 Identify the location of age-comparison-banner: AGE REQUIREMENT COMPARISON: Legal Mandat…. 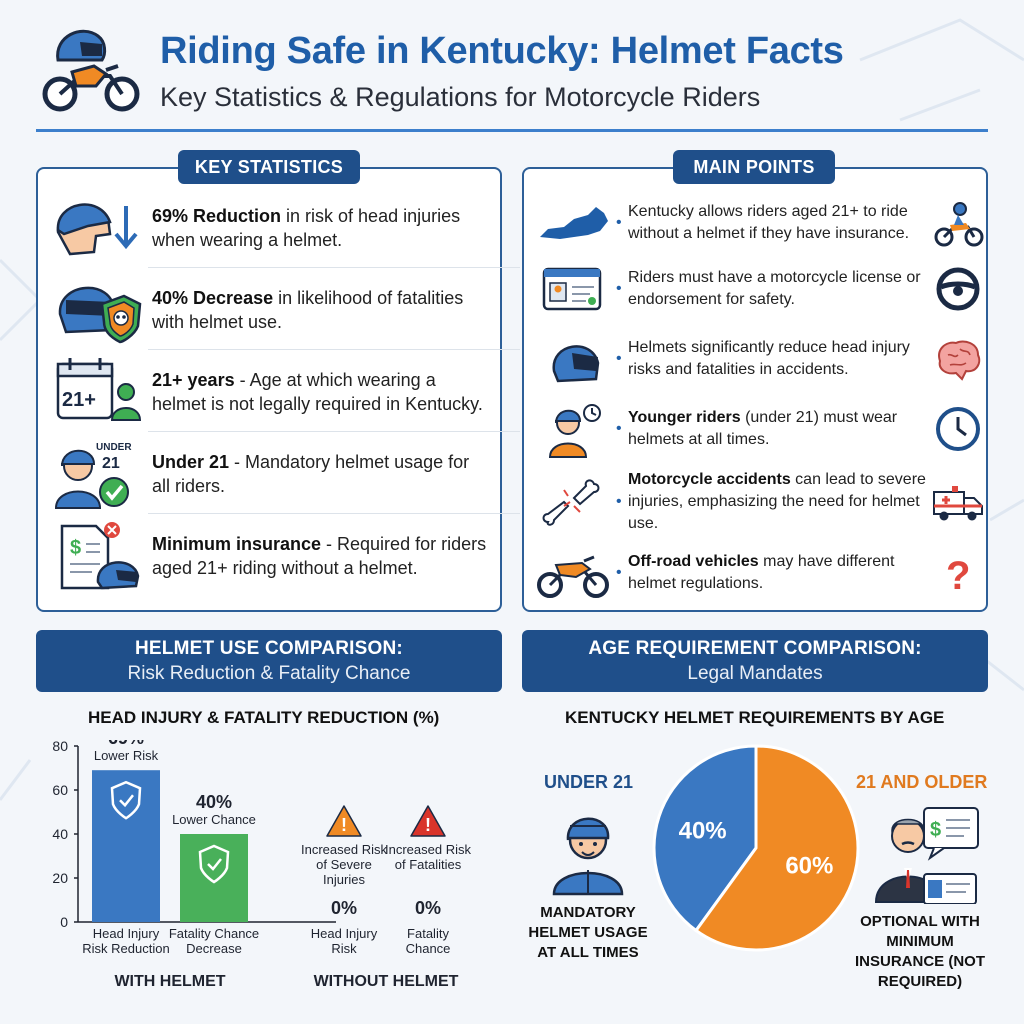
(755, 661).